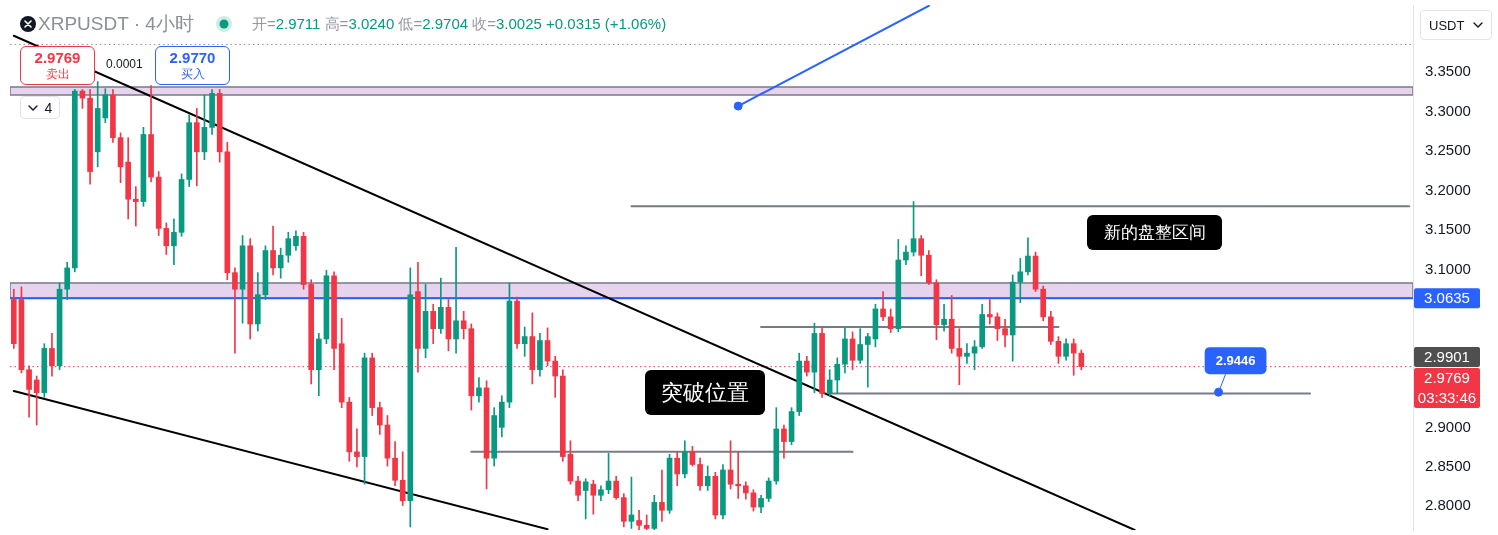 This screenshot has width=1498, height=535. What do you see at coordinates (1235, 360) in the screenshot?
I see `data-label: 2.9446` at bounding box center [1235, 360].